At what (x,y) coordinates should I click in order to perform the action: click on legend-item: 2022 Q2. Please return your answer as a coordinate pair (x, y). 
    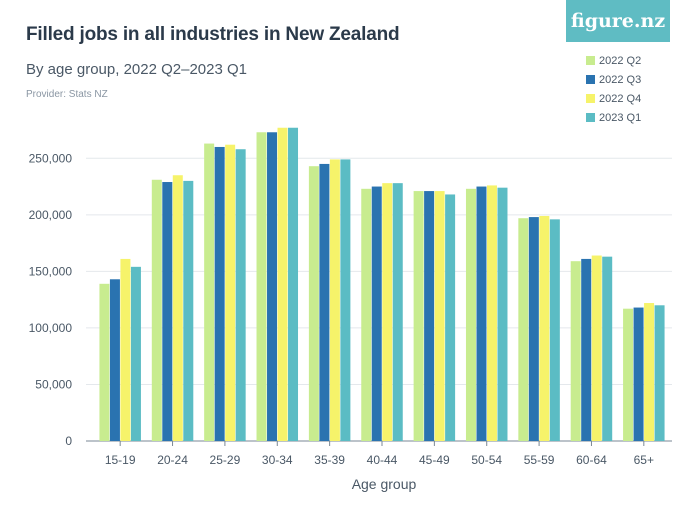
    Looking at the image, I should click on (613, 60).